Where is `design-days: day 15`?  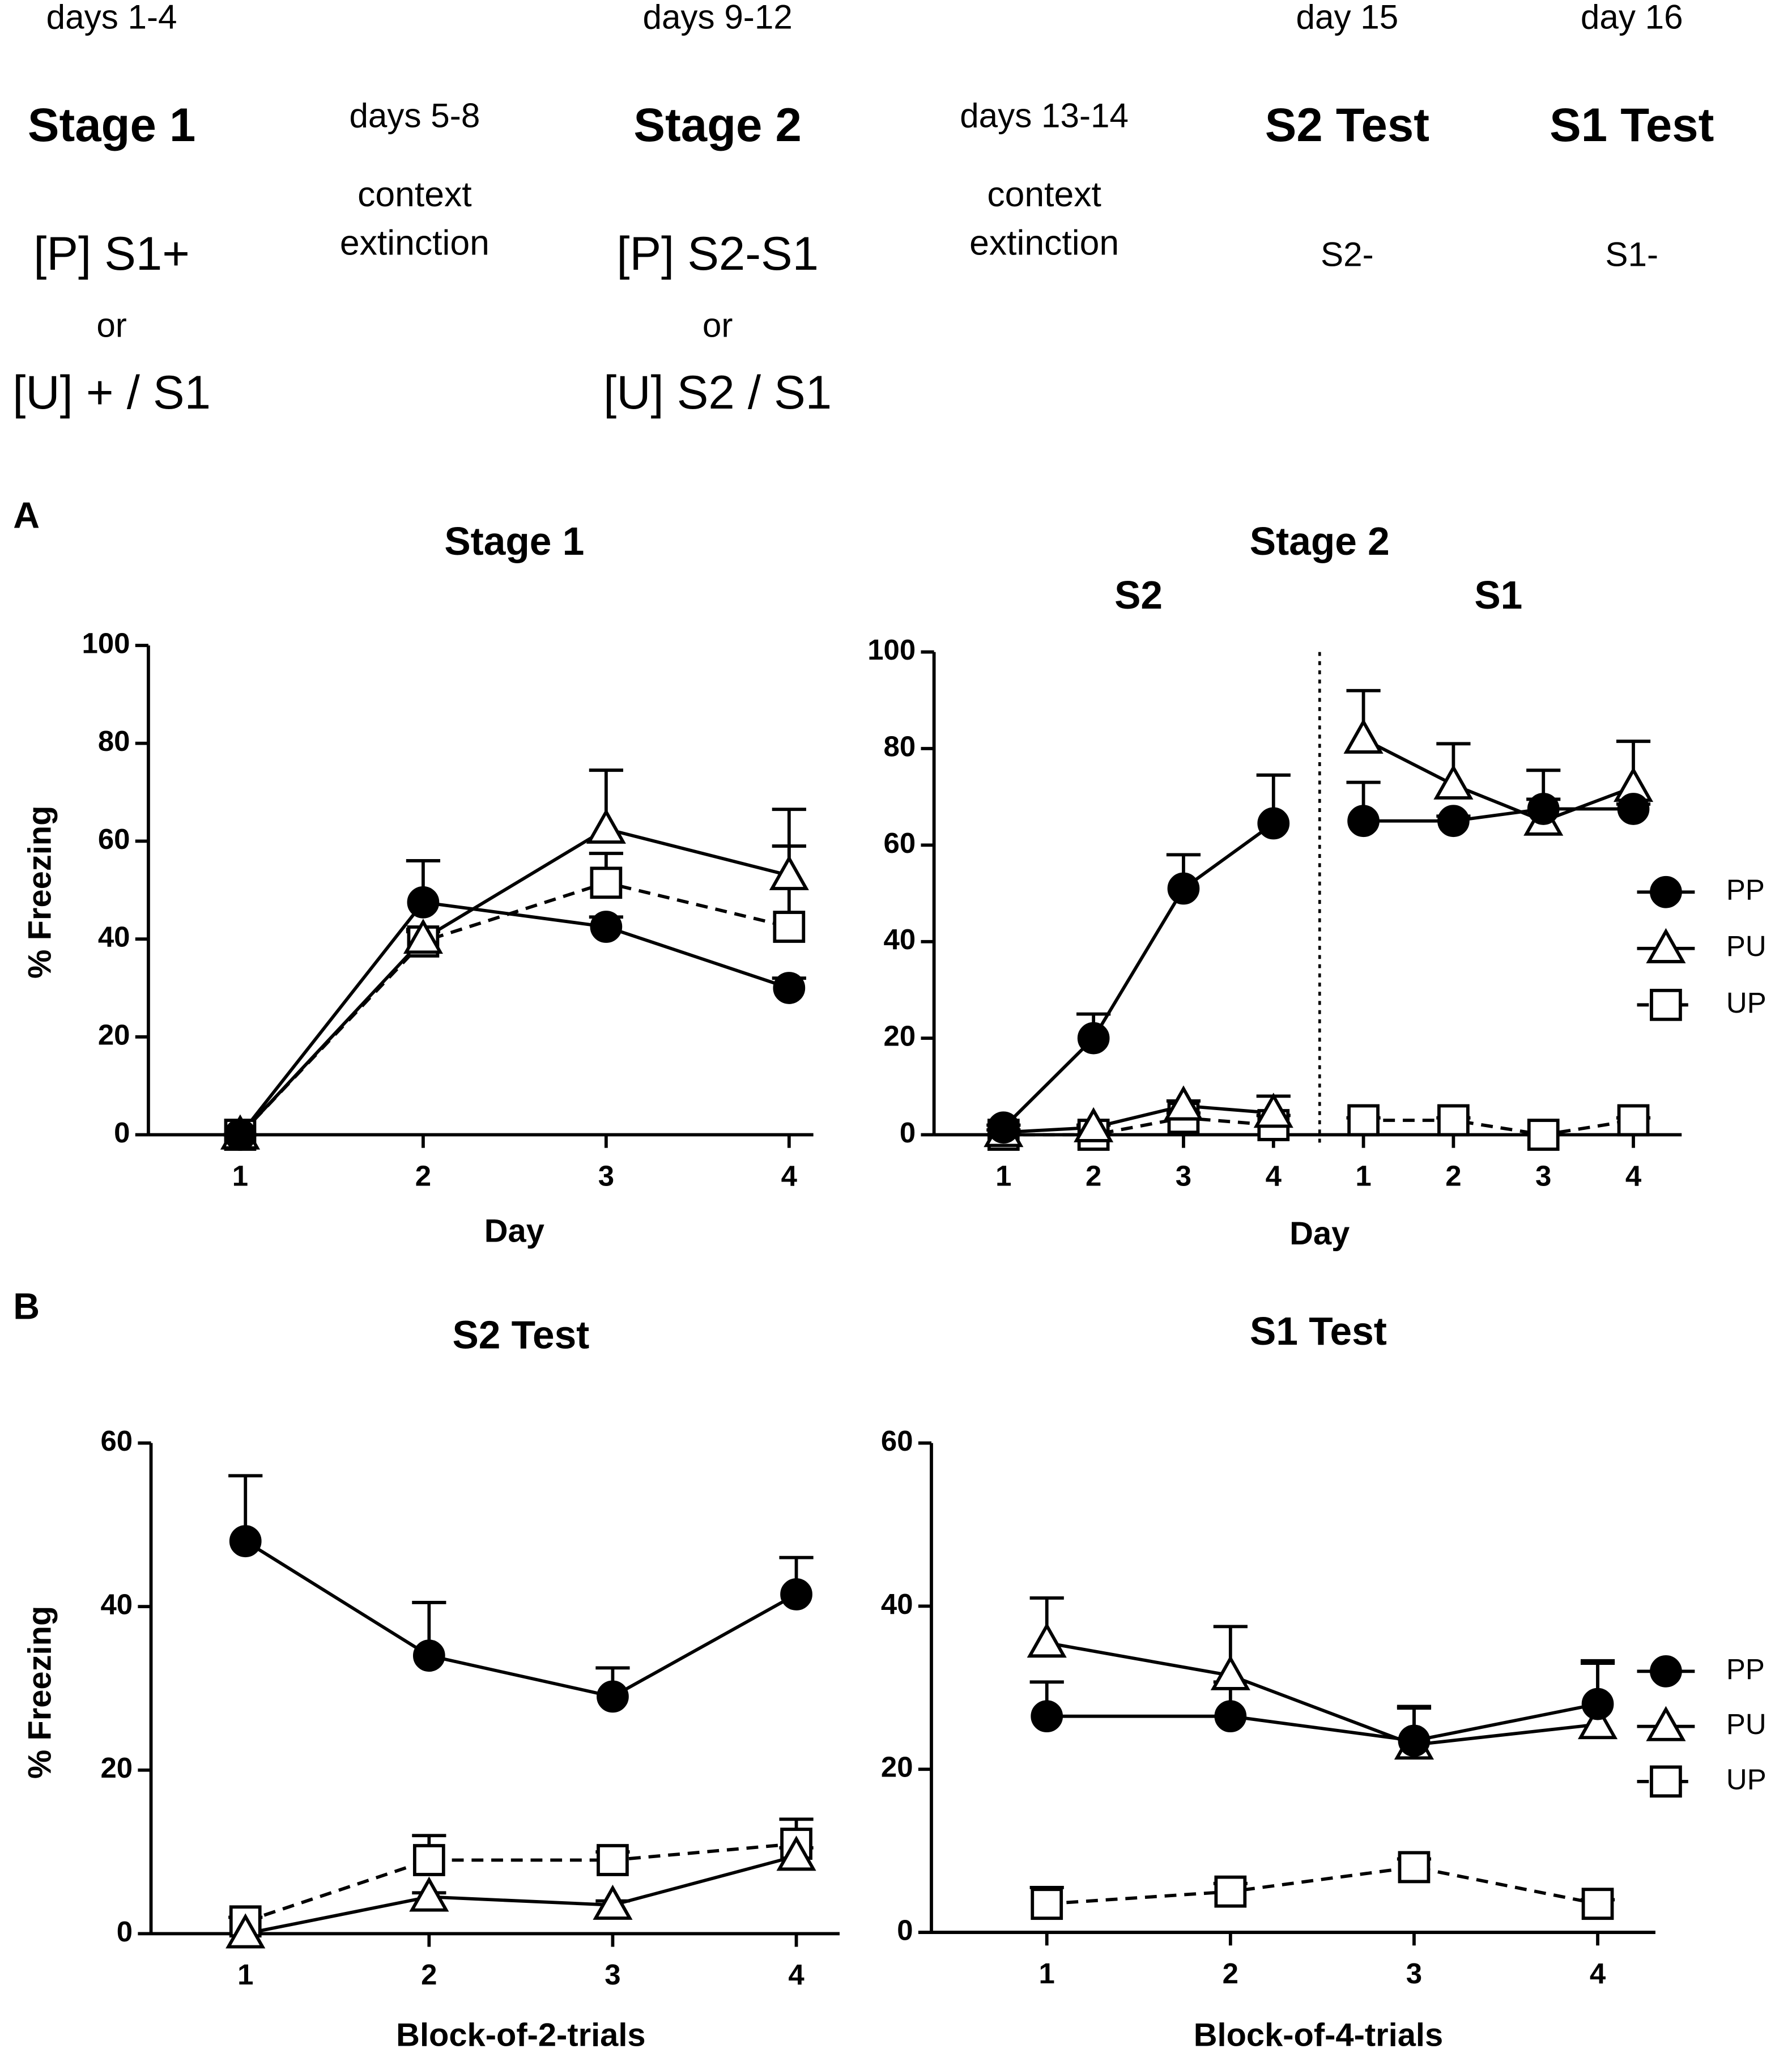 design-days: day 15 is located at coordinates (1347, 18).